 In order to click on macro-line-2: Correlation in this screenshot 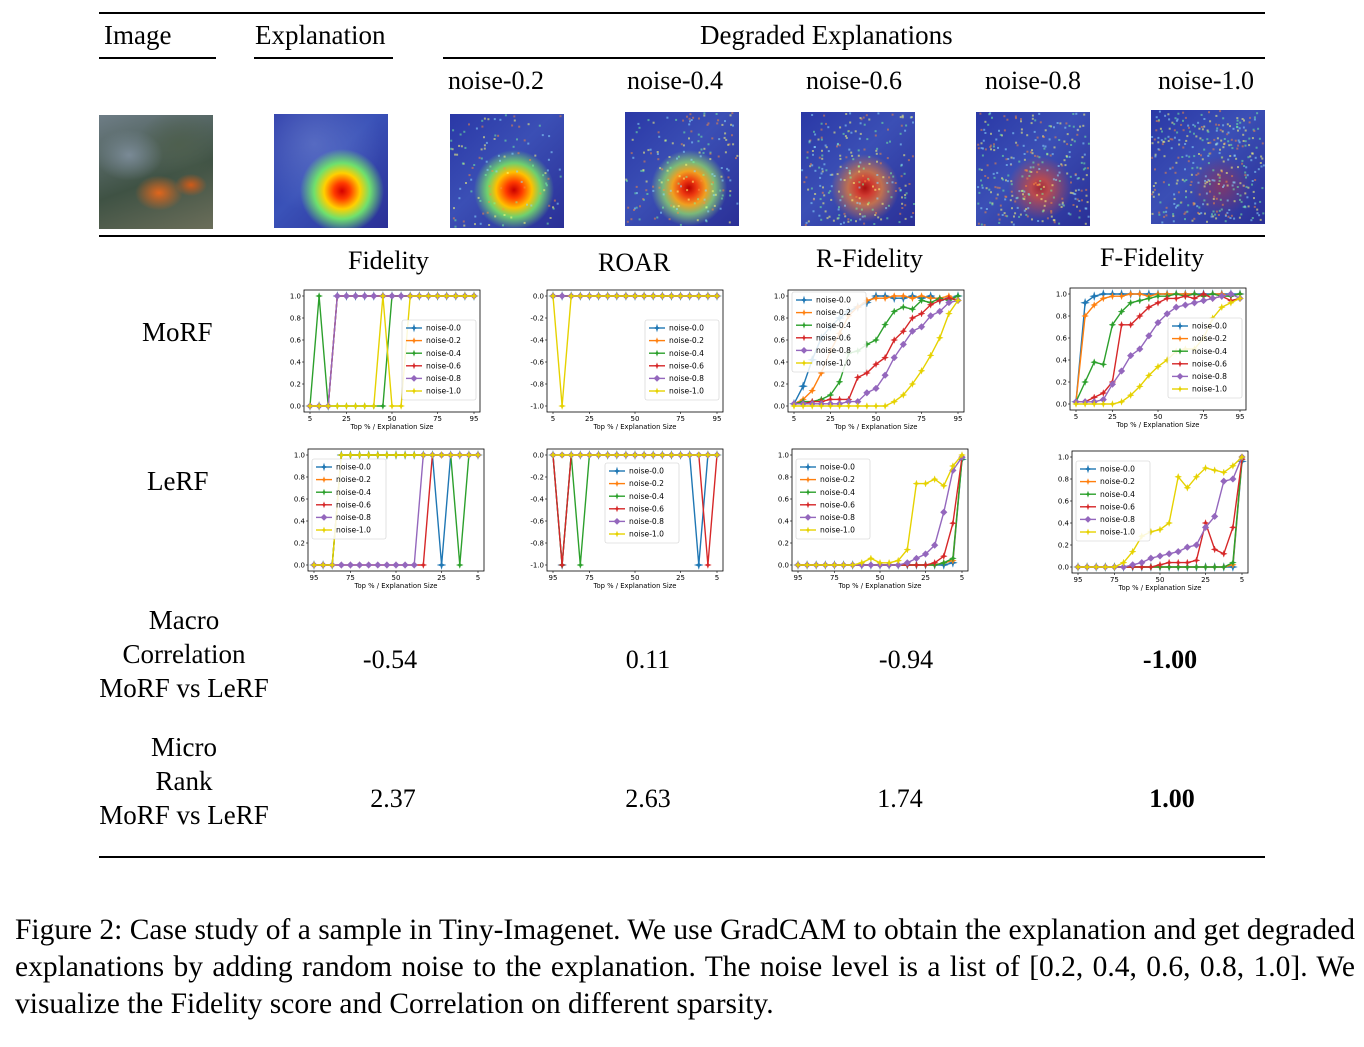, I will do `click(184, 654)`.